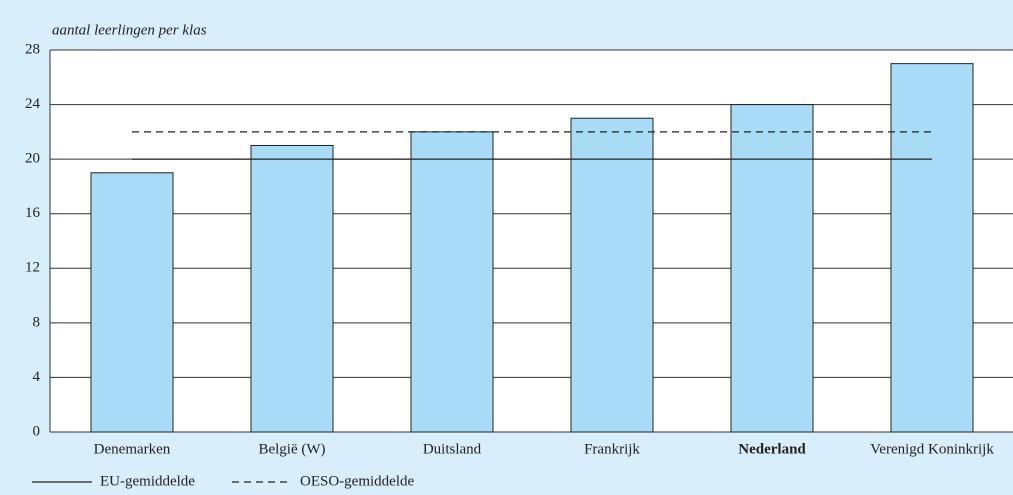 This screenshot has width=1013, height=495. What do you see at coordinates (612, 449) in the screenshot?
I see `x-tick-label: Frankrijk` at bounding box center [612, 449].